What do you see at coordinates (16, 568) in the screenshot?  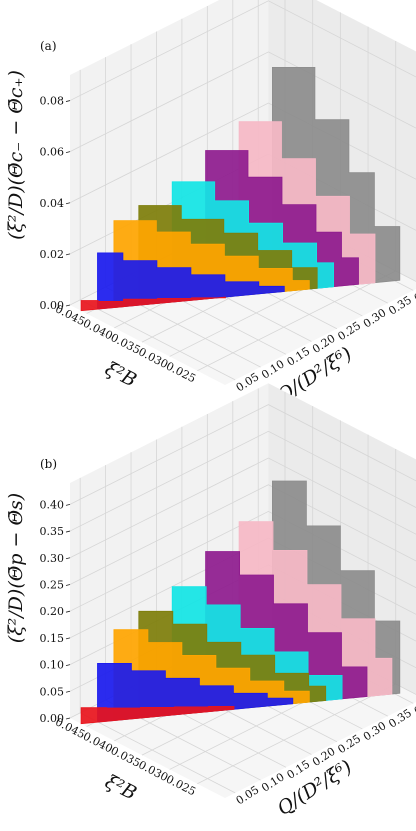 I see `z-axis-label: (ξ²/D)(Θ̄p − Θ̄s)` at bounding box center [16, 568].